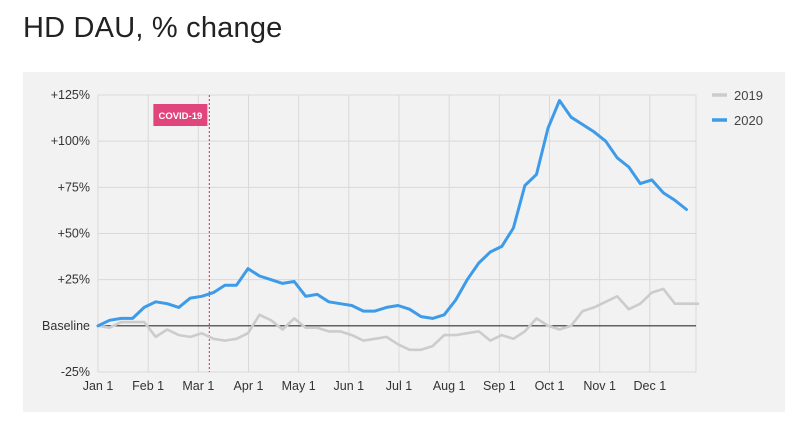 The width and height of the screenshot is (799, 447). I want to click on legend-label-2020: 2020, so click(748, 120).